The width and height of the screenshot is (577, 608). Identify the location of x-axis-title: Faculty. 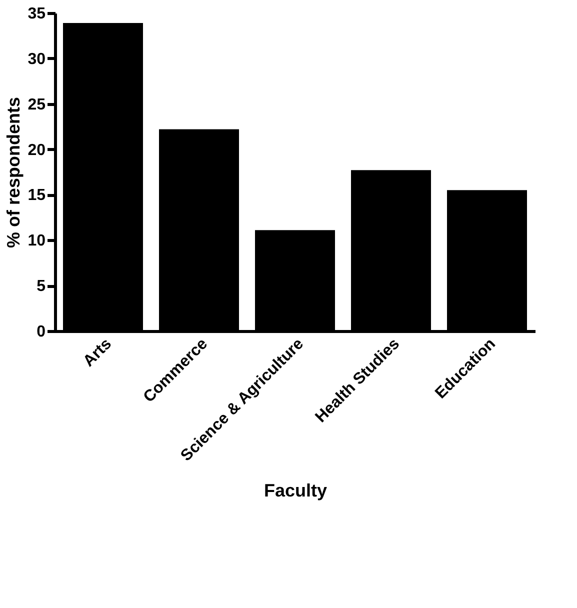
(296, 490).